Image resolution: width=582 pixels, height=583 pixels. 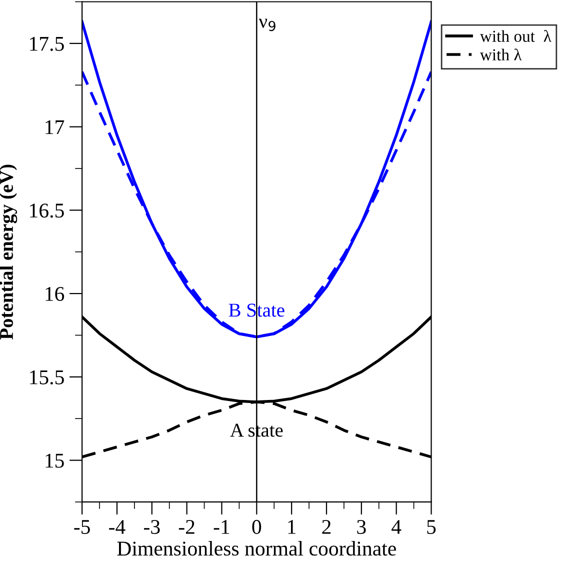 I want to click on x-tick-label: 1, so click(x=292, y=527).